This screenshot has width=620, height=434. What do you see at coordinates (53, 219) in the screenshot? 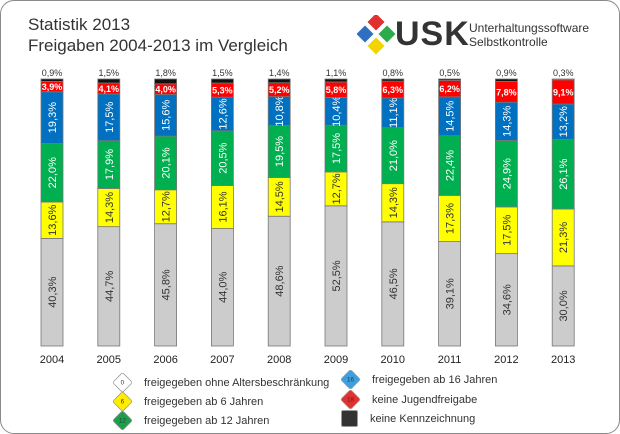
I see `data-label: 13,6%` at bounding box center [53, 219].